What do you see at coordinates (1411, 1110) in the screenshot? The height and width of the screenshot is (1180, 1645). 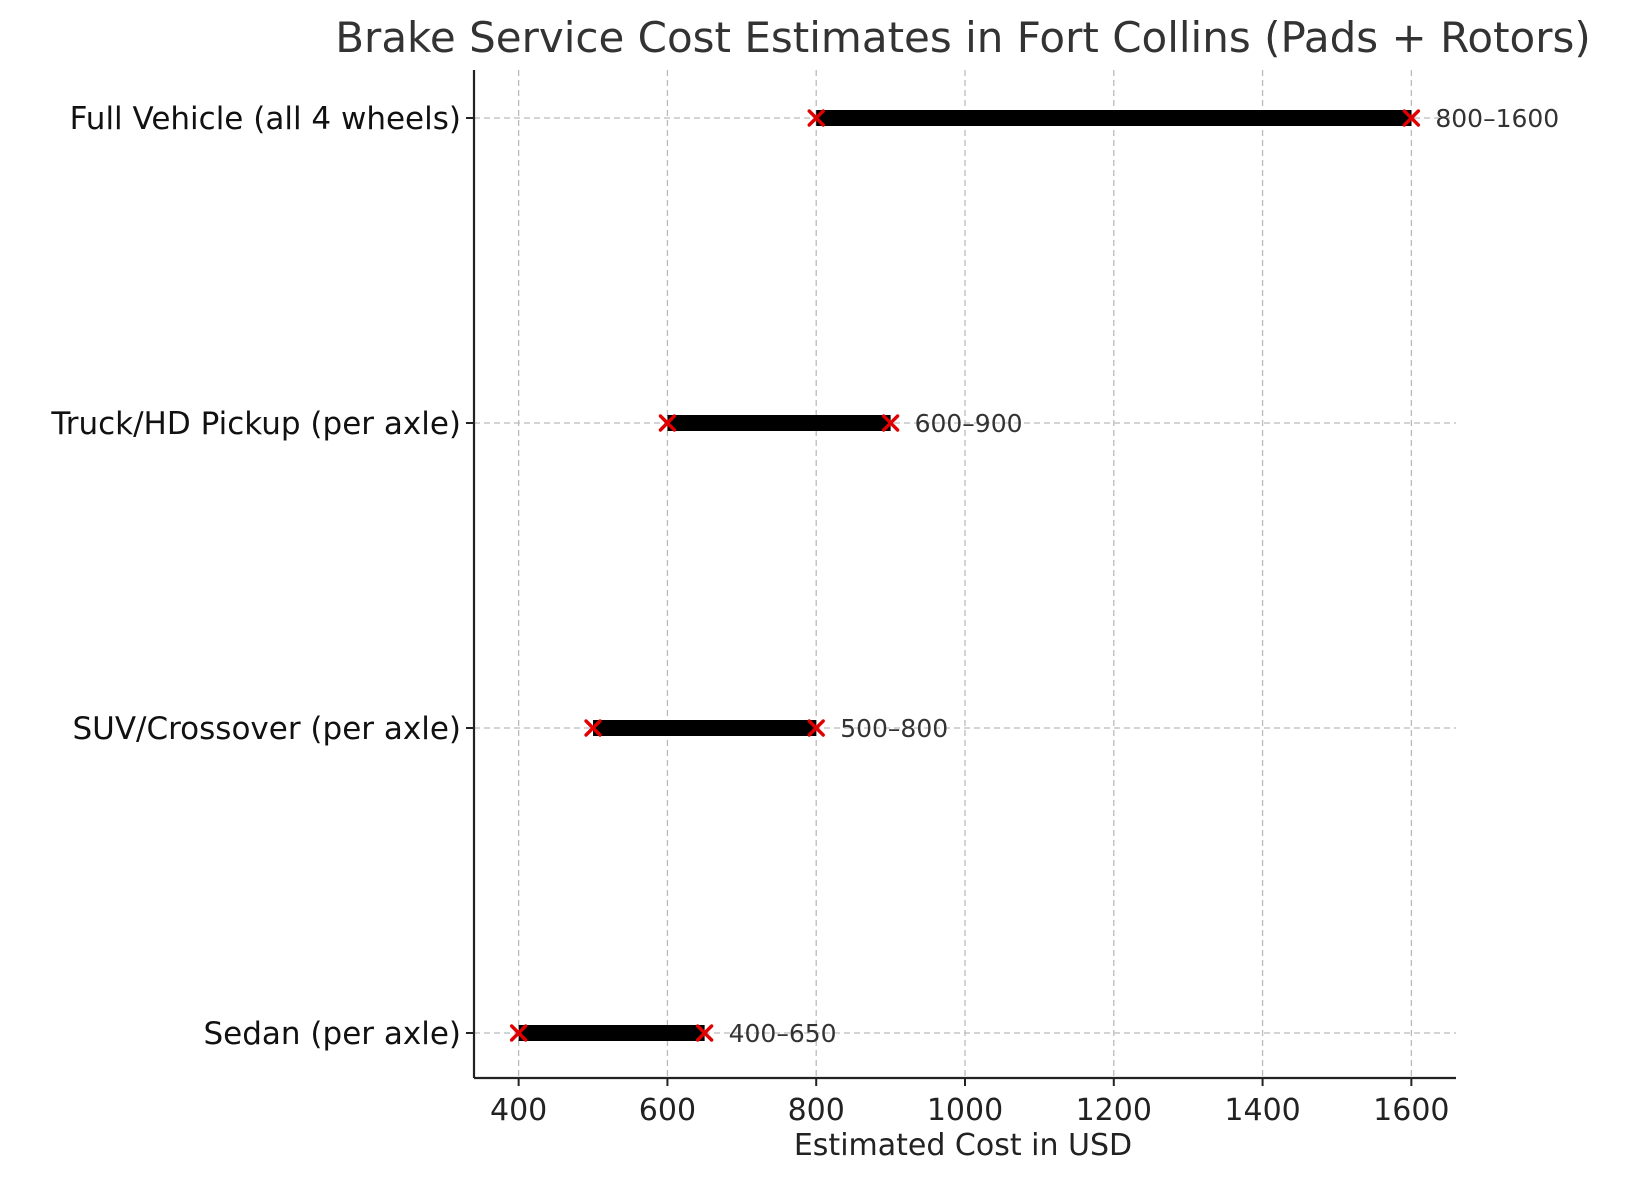 I see `x-tick-label: 1600` at bounding box center [1411, 1110].